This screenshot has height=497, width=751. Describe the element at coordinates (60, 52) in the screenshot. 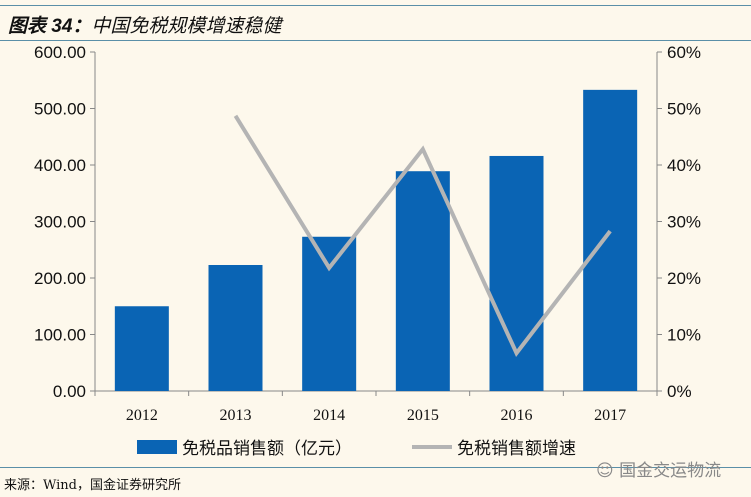

I see `left-tick-label: 600.00` at that location.